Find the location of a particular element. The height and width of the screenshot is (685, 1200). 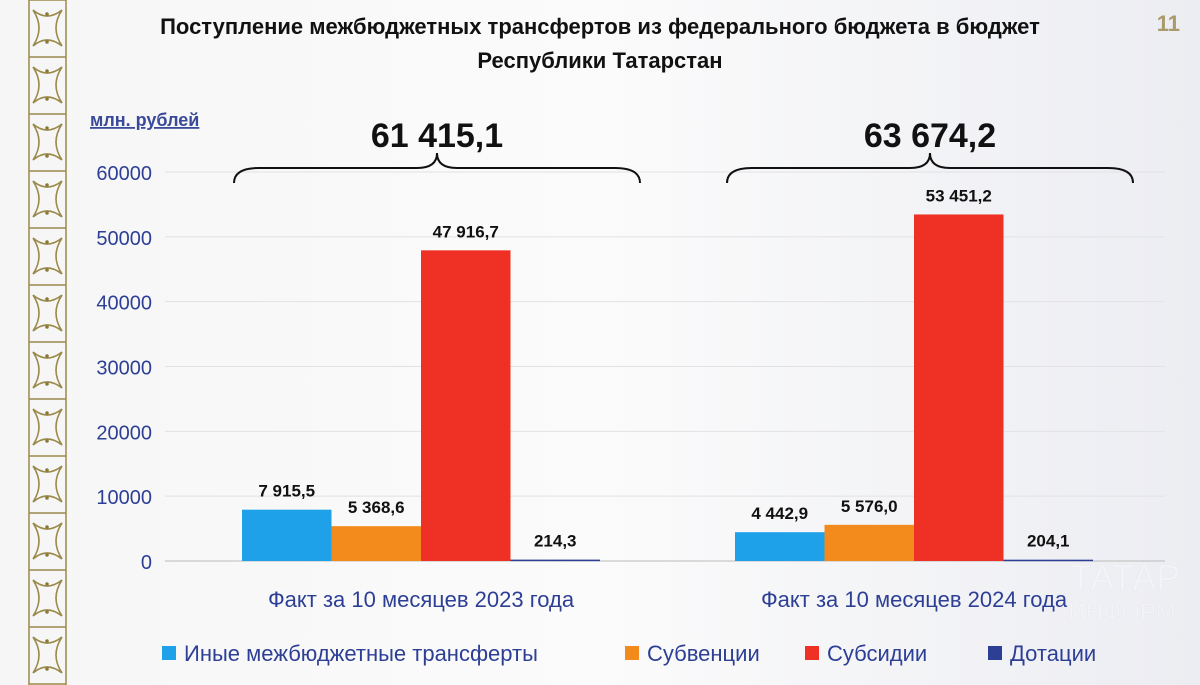

decorative-border-ornament is located at coordinates (47, 342).